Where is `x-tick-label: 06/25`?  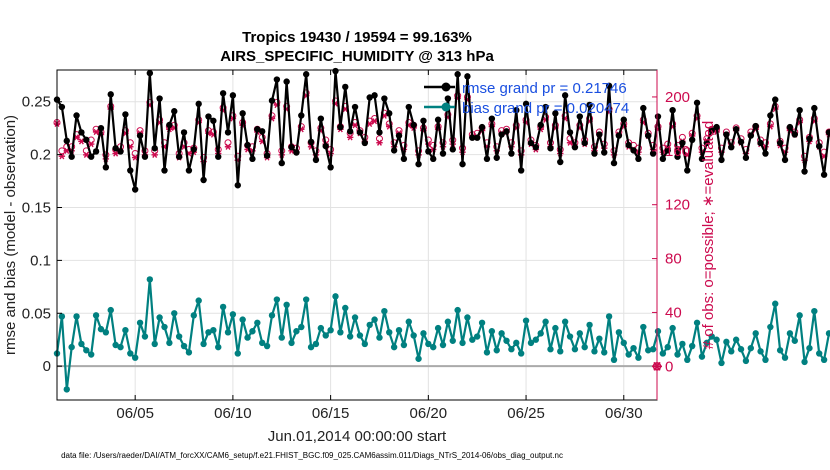 x-tick-label: 06/25 is located at coordinates (526, 413).